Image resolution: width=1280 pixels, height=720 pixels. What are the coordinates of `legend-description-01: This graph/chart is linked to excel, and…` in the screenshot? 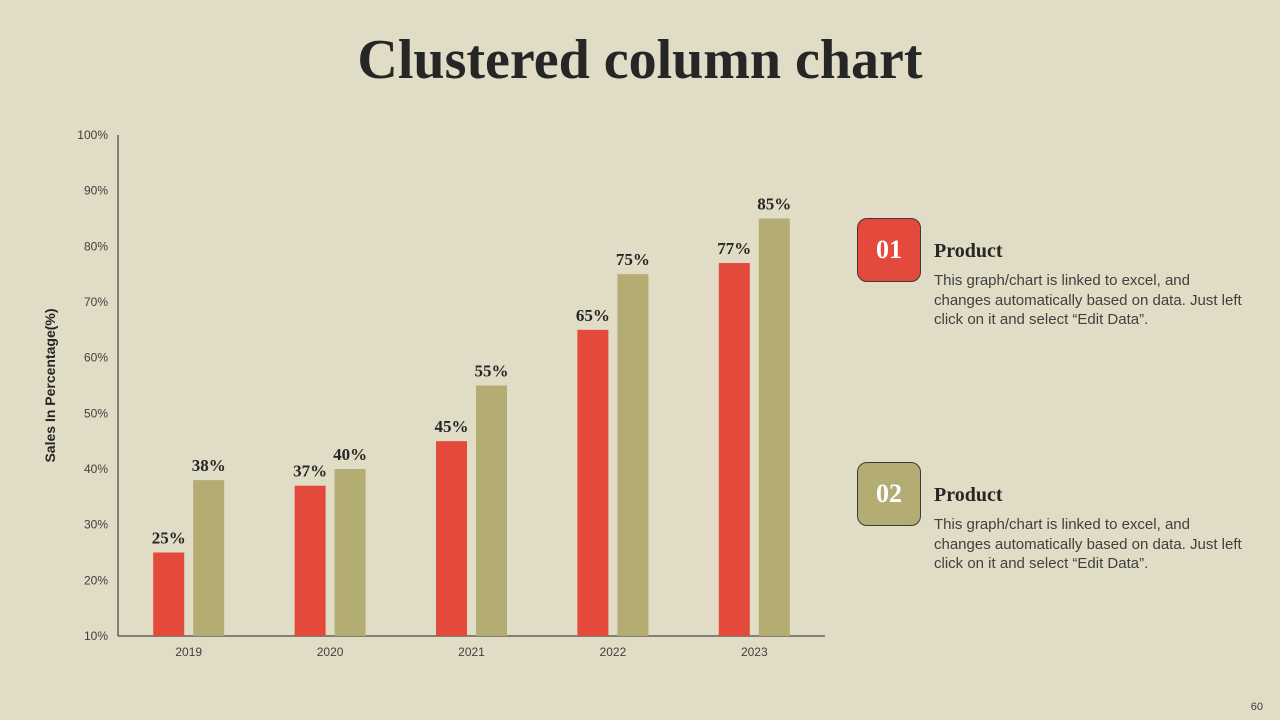 It's located at (1088, 300).